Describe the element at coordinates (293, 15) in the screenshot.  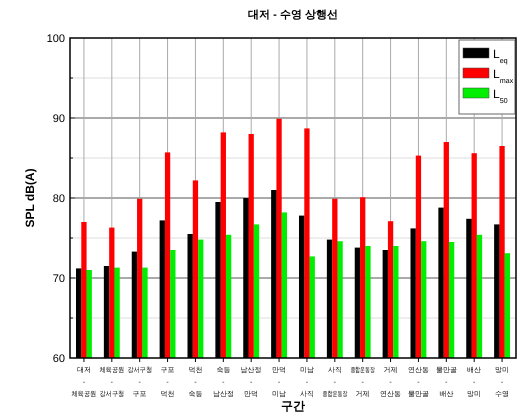
I see `chart-title: 대저 - 수영 상행선` at that location.